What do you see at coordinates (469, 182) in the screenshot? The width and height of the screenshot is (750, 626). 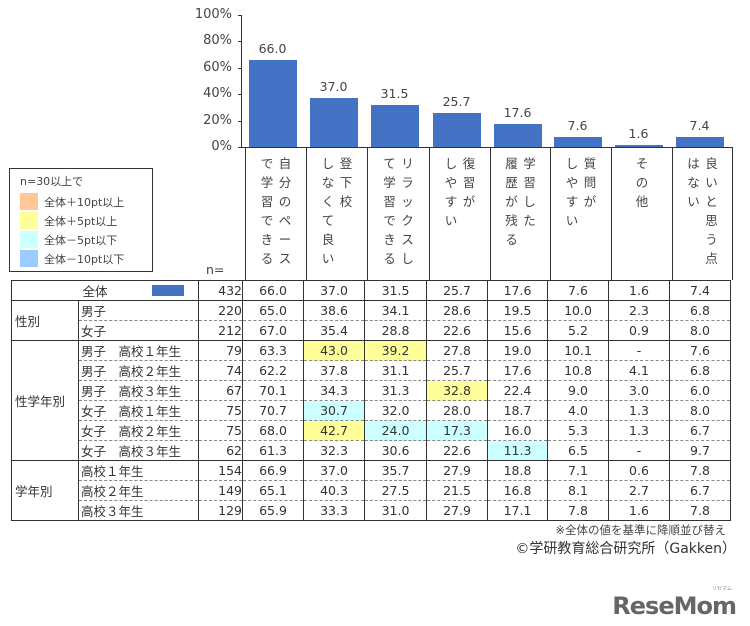 I see `category-char: 習` at bounding box center [469, 182].